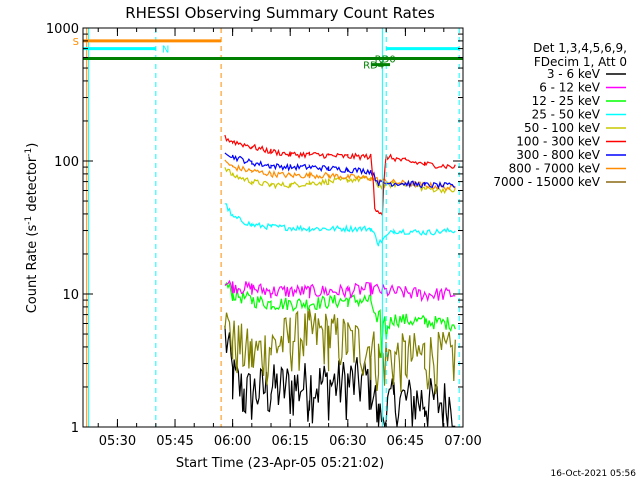  Describe the element at coordinates (580, 48) in the screenshot. I see `legend-header-0: Det 1,3,4,5,6,9,` at that location.